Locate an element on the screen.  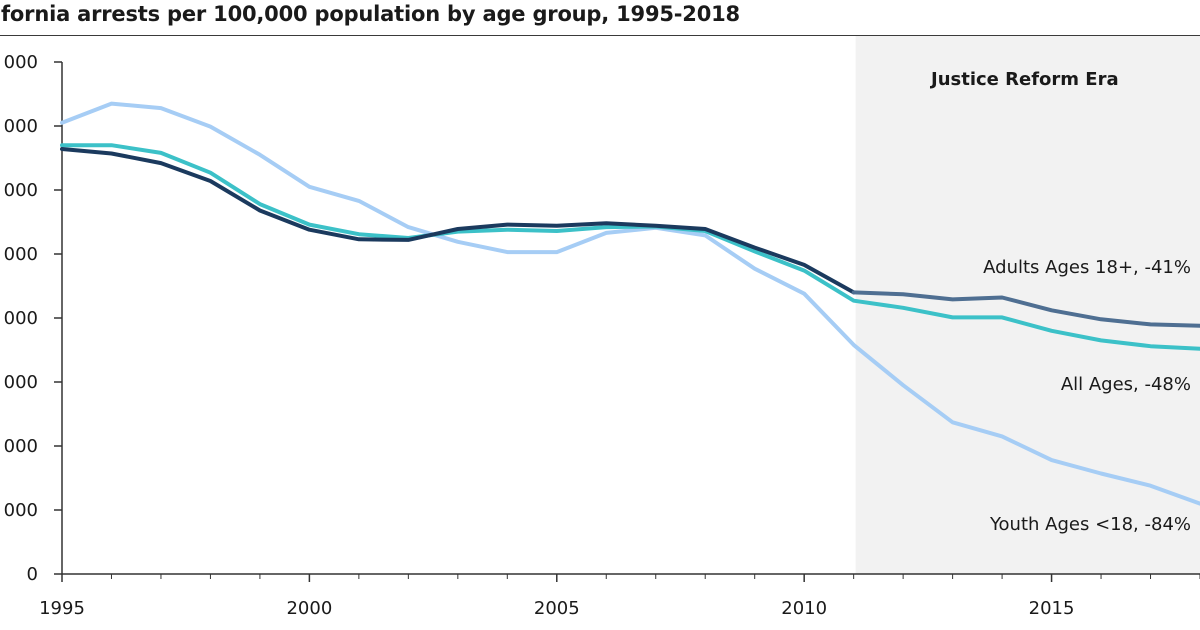
x-tick-label: 2000 is located at coordinates (309, 608).